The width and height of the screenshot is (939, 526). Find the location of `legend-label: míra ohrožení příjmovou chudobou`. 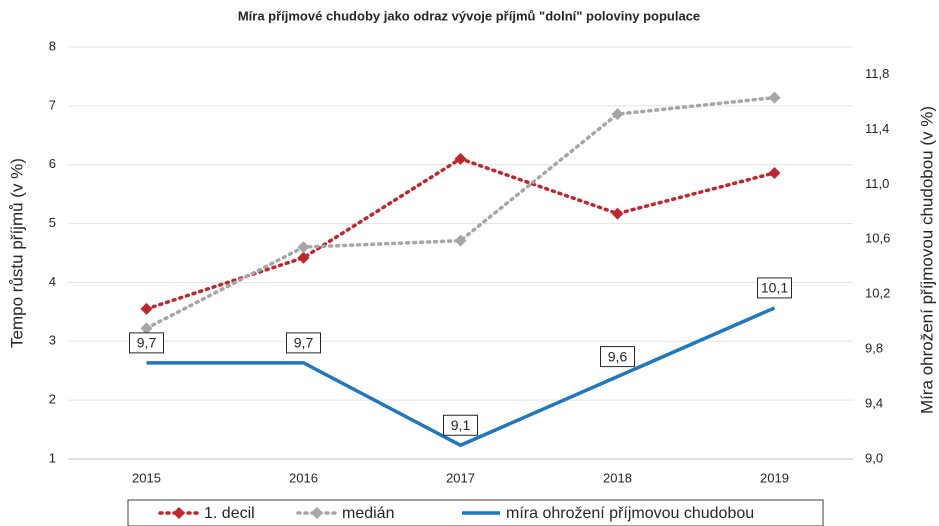

legend-label: míra ohrožení příjmovou chudobou is located at coordinates (630, 513).